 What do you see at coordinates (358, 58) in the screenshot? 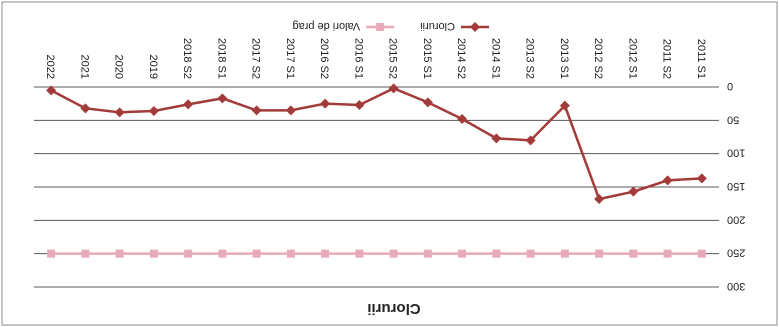
I see `x-tick-label: 2016 S1` at bounding box center [358, 58].